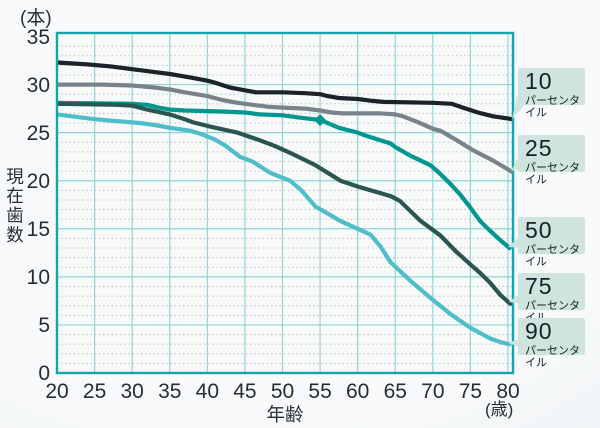 The image size is (600, 428). What do you see at coordinates (38, 85) in the screenshot?
I see `y-axis-tick-30: 30` at bounding box center [38, 85].